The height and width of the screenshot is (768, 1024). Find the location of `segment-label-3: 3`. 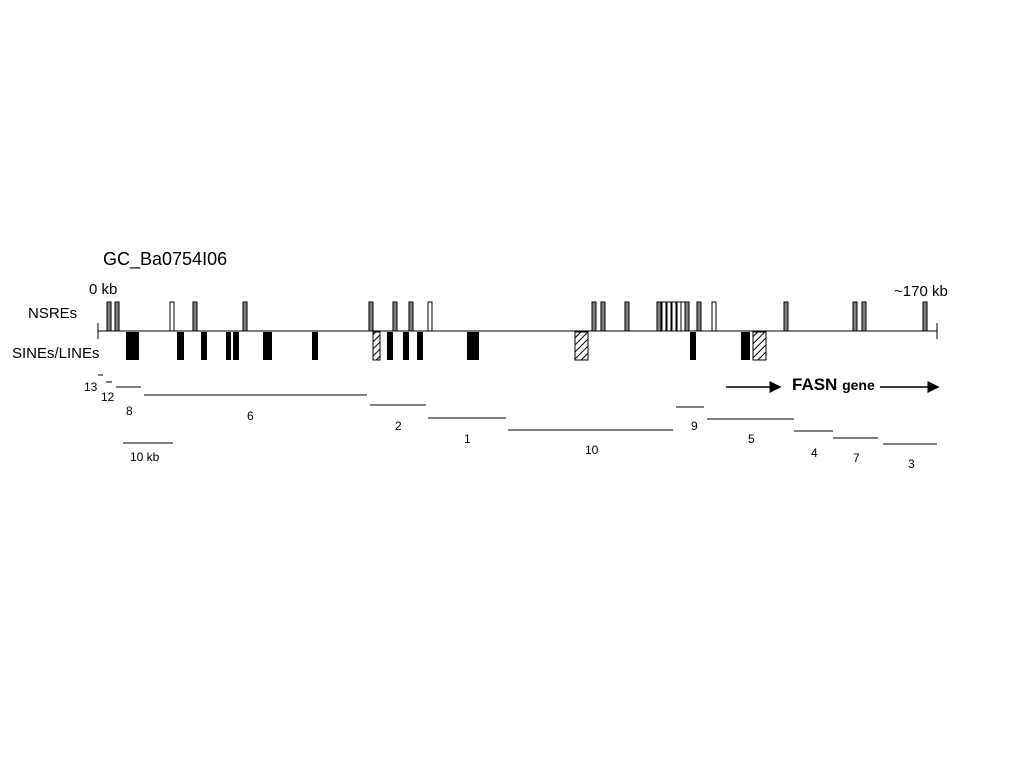

segment-label-3: 3 is located at coordinates (911, 464).